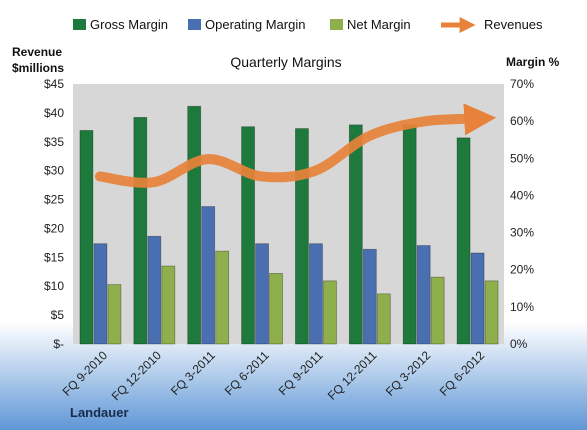  Describe the element at coordinates (99, 412) in the screenshot. I see `company-name: Landauer` at that location.